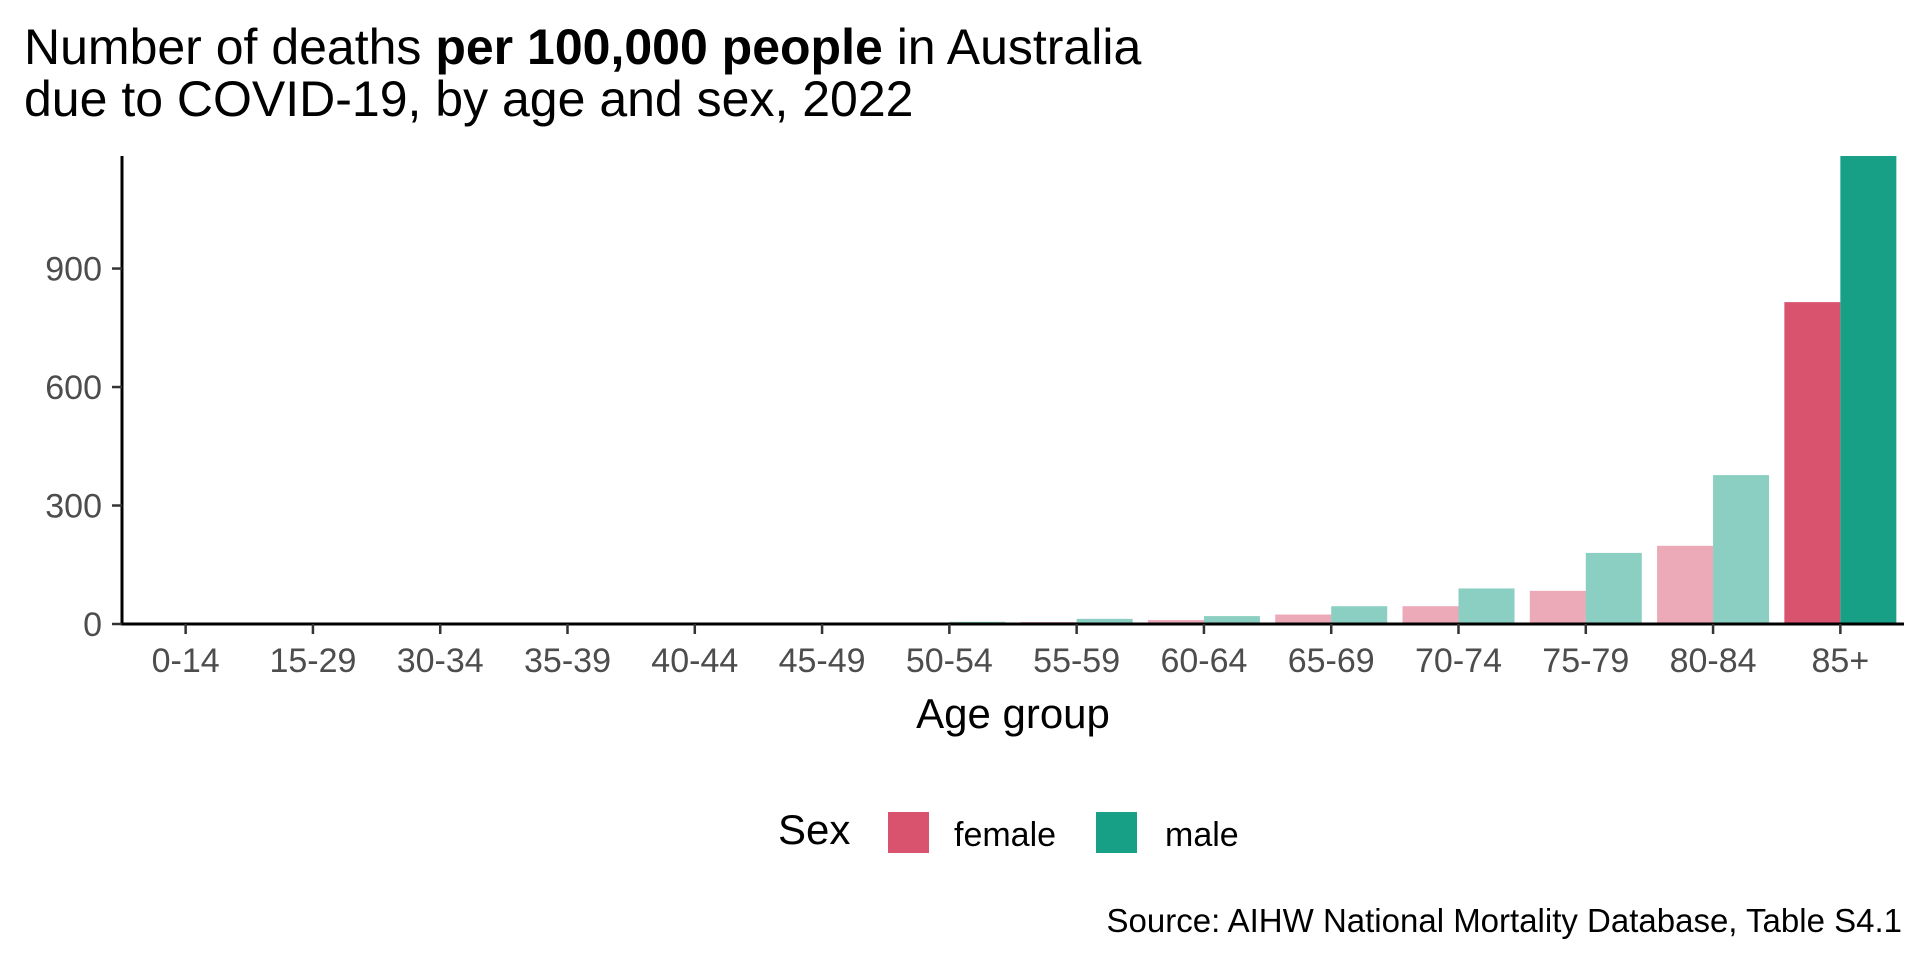 This screenshot has width=1920, height=960. Describe the element at coordinates (186, 661) in the screenshot. I see `x-tick-label: 0-14` at that location.